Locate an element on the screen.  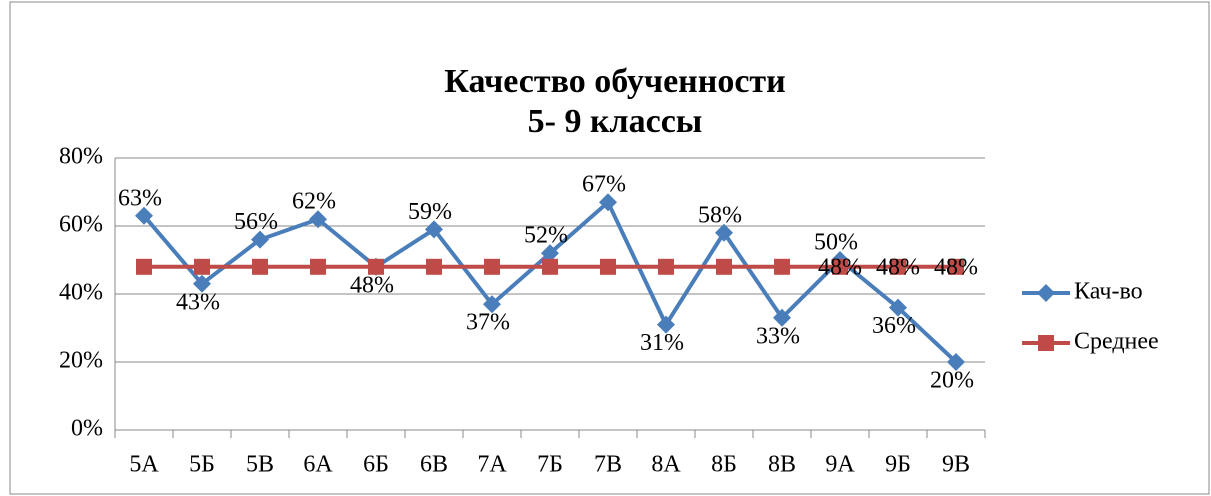
legend-label: Кач-во is located at coordinates (1108, 292).